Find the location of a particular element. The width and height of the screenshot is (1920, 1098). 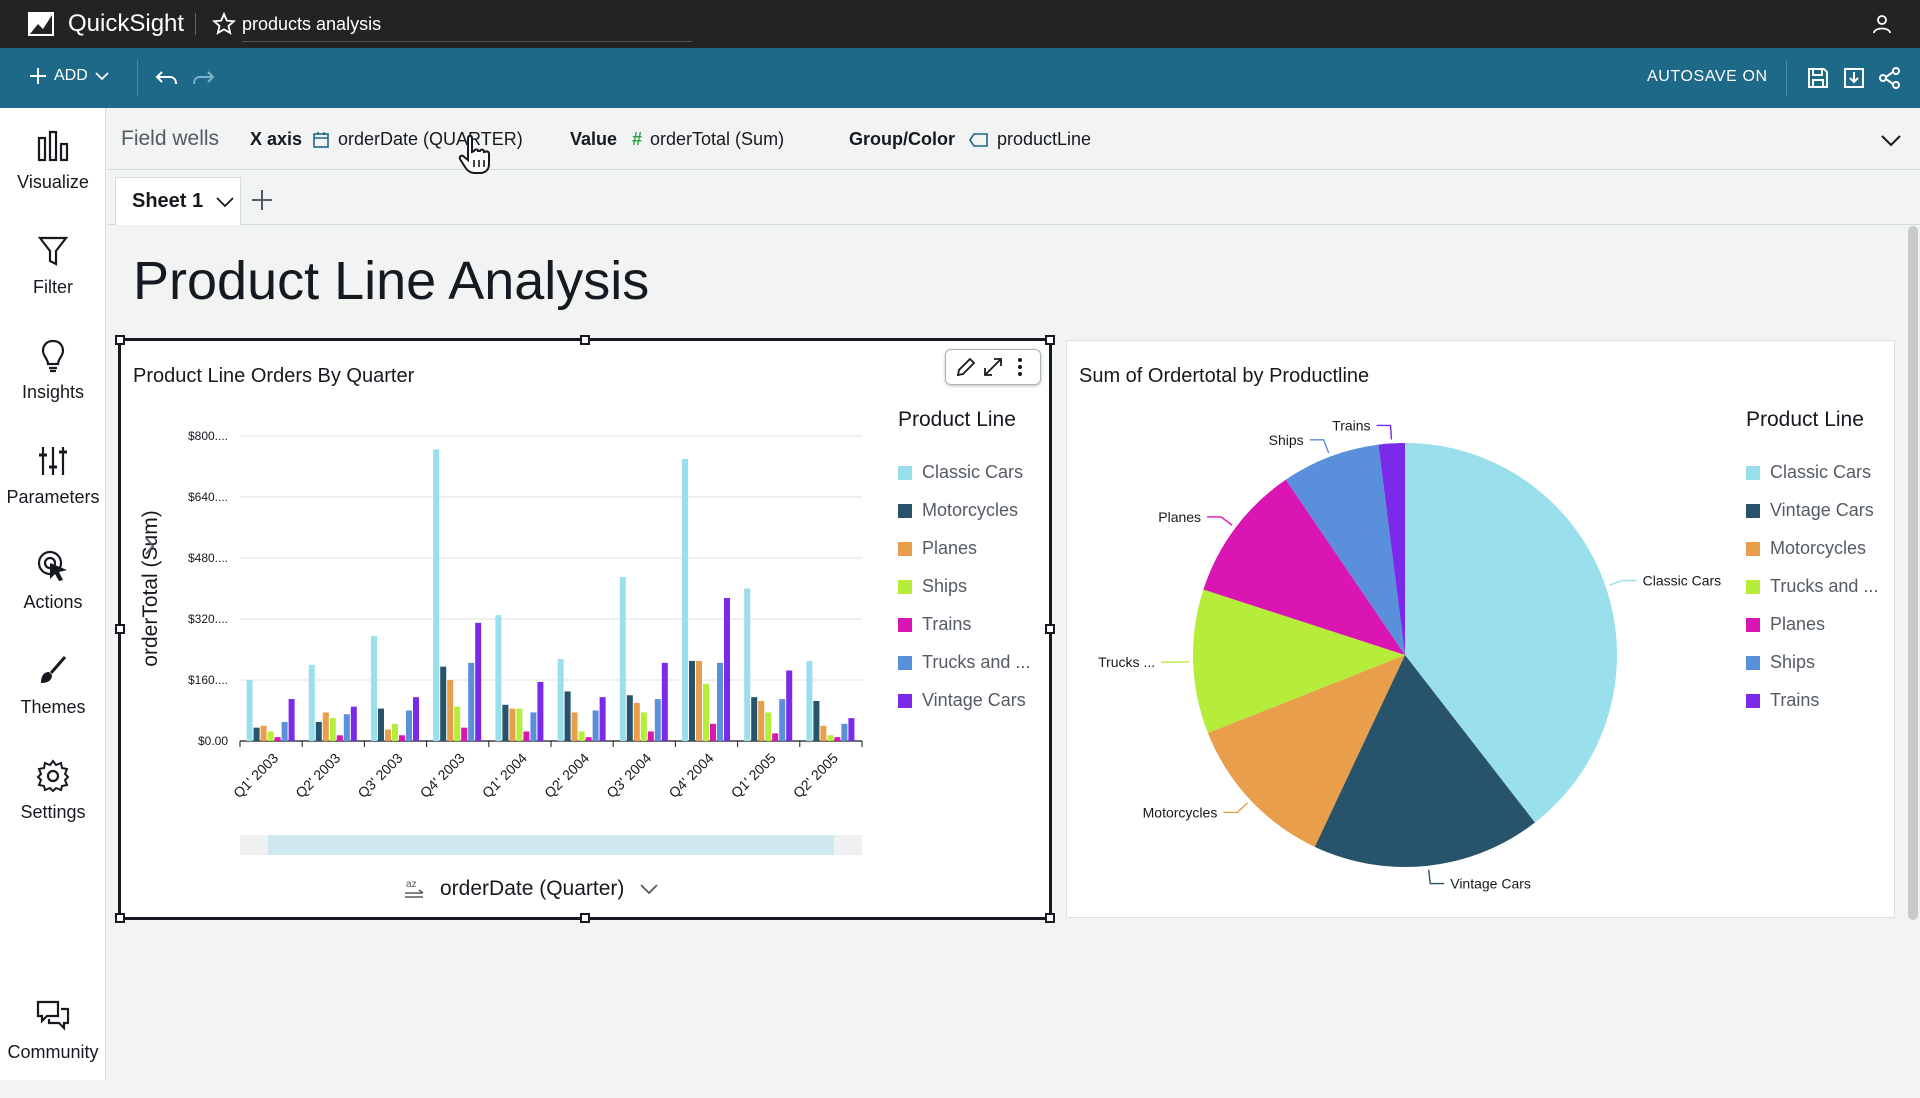

legend-item: Vintage Cars is located at coordinates (1810, 510).